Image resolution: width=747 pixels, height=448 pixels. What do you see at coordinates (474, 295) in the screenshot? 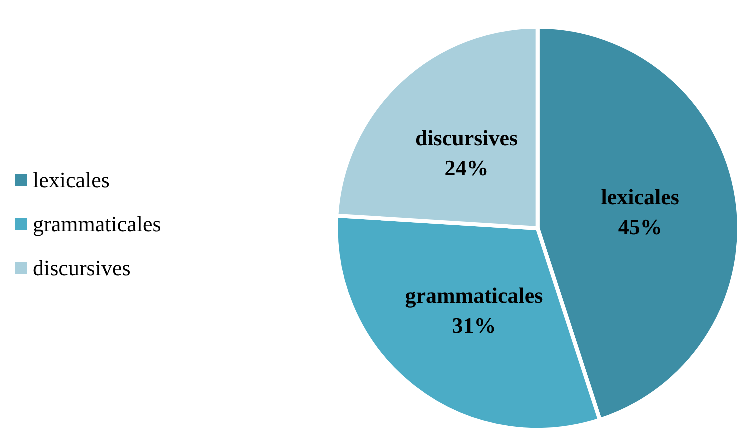
I see `slice-label: grammaticales` at bounding box center [474, 295].